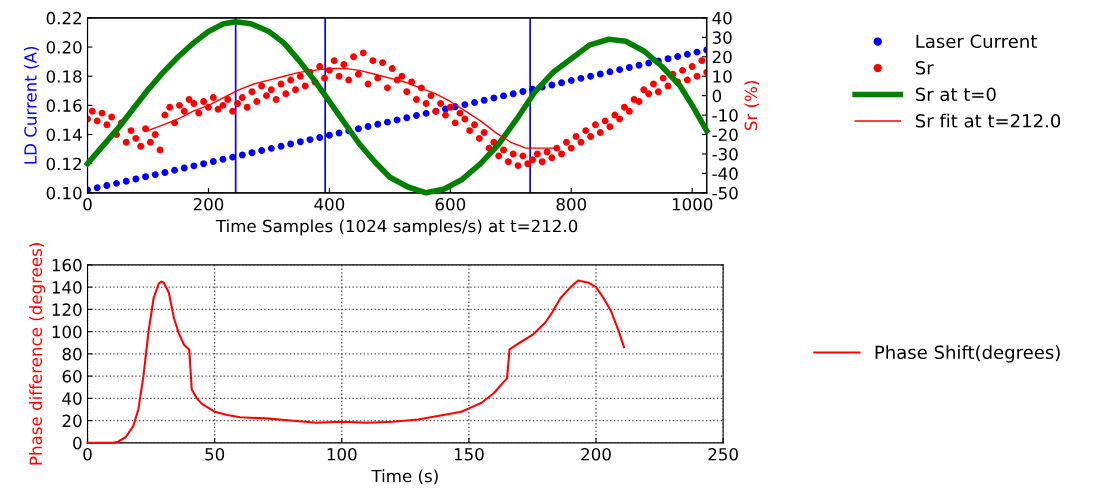 This screenshot has height=497, width=1094. What do you see at coordinates (988, 120) in the screenshot?
I see `legend-label: Sr fit at t=212.0` at bounding box center [988, 120].